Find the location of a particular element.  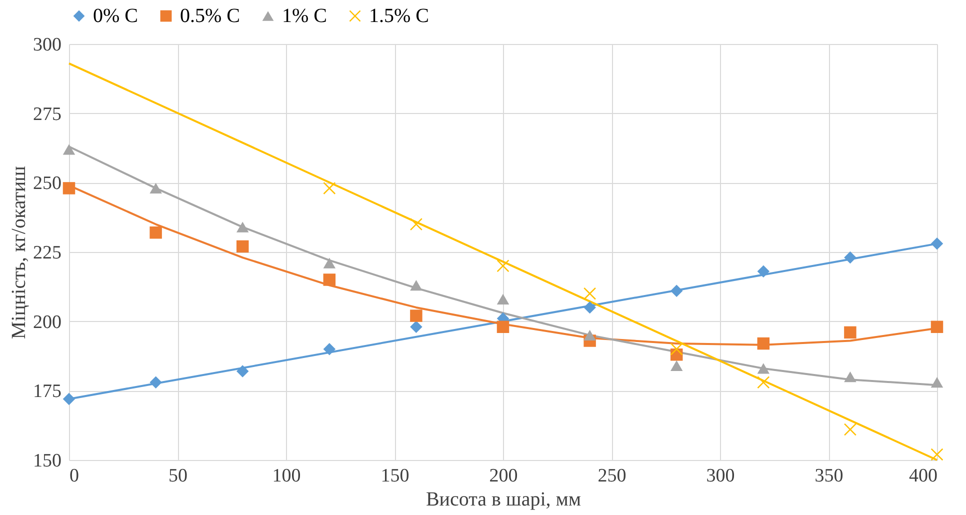

y-tick-label: 150 is located at coordinates (47, 461).